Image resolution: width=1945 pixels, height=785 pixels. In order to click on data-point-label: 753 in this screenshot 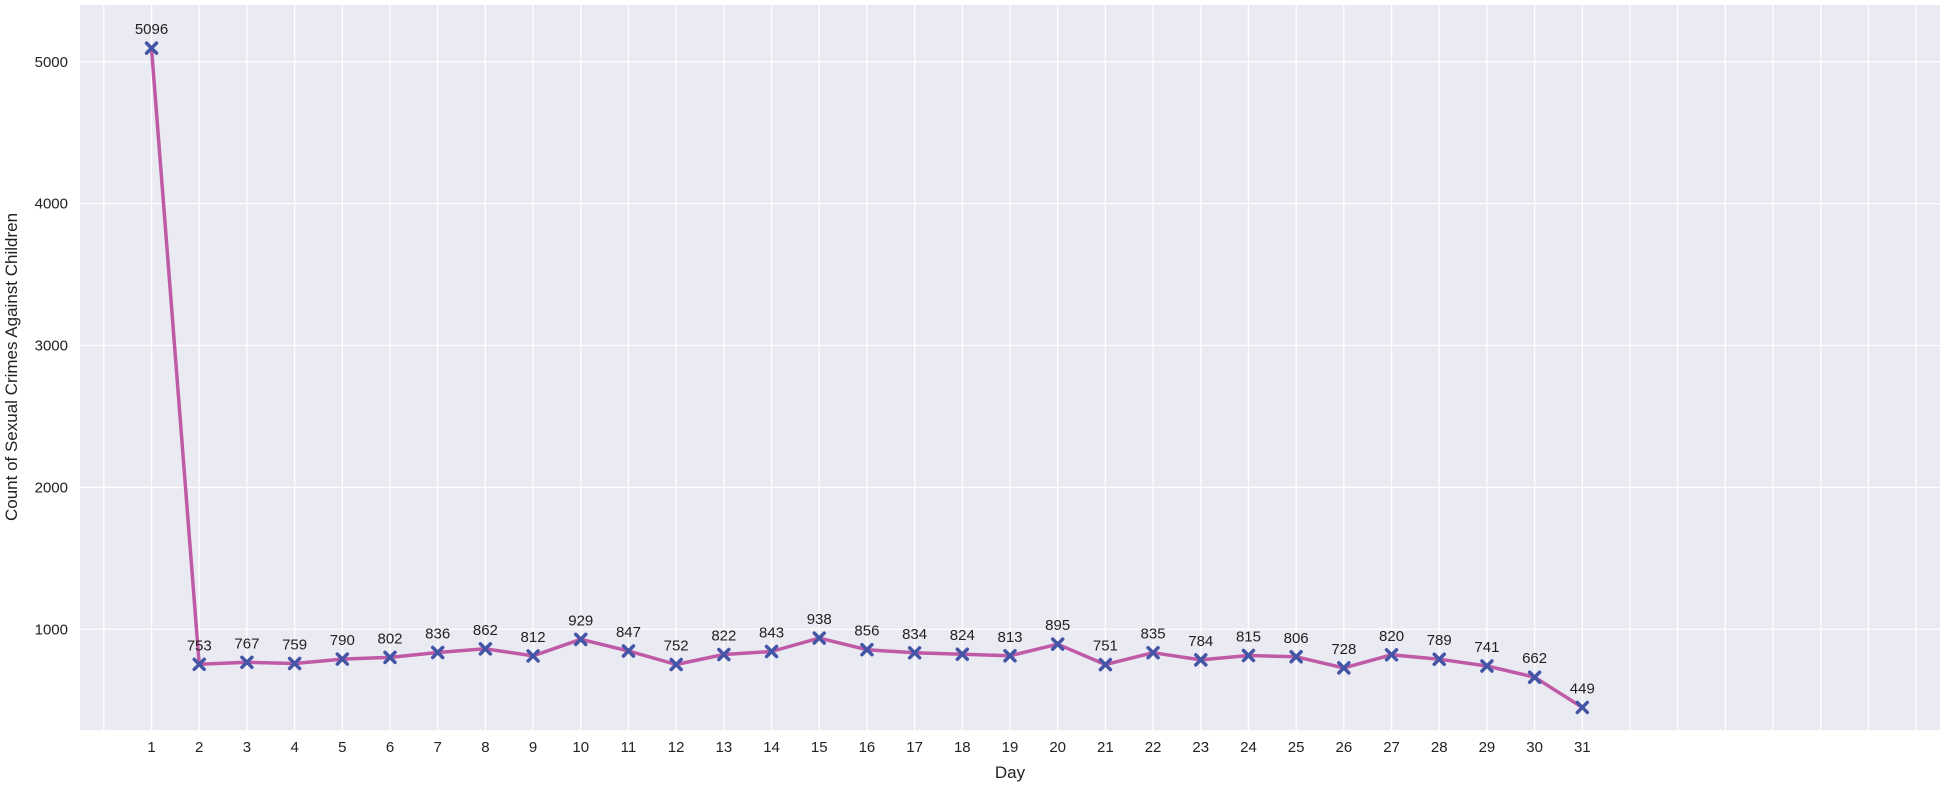, I will do `click(199, 645)`.